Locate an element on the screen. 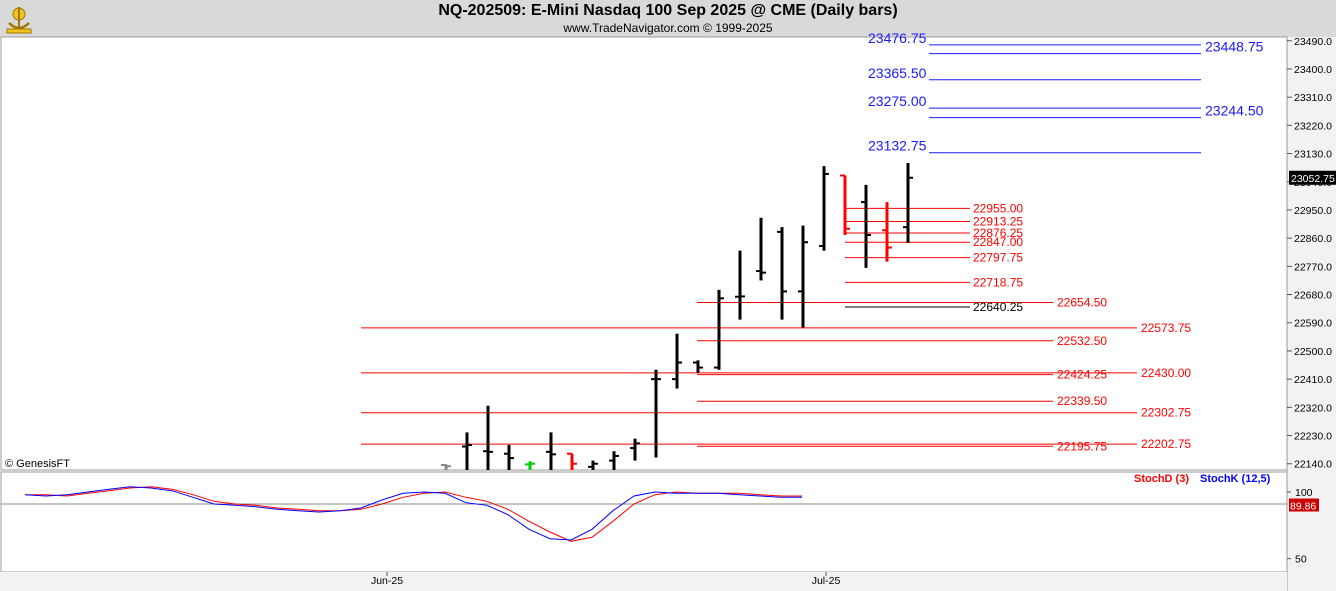  price-tick-label: 23400.0 is located at coordinates (1313, 70).